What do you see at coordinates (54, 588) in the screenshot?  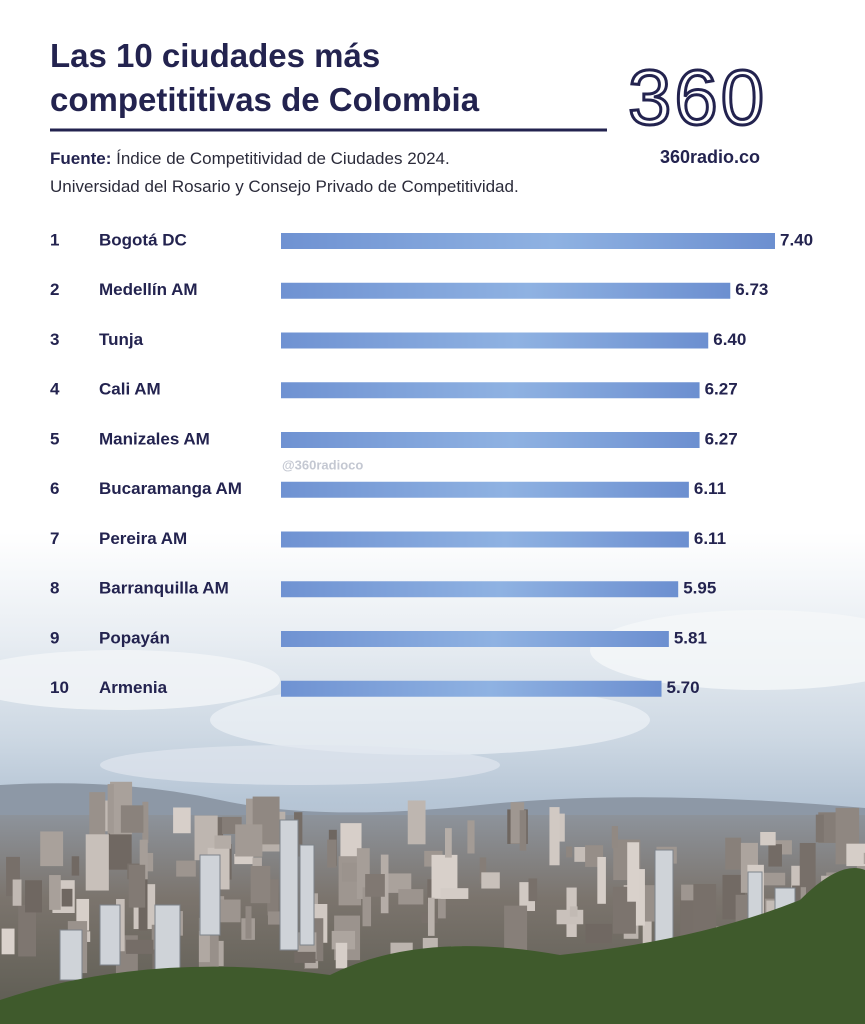 I see `rank: 8` at bounding box center [54, 588].